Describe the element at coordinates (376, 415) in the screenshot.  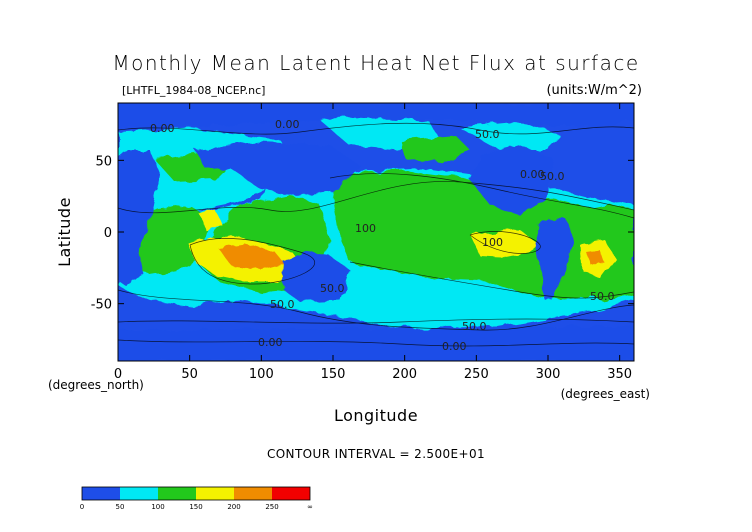
I see `x-axis-label: Longitude` at that location.